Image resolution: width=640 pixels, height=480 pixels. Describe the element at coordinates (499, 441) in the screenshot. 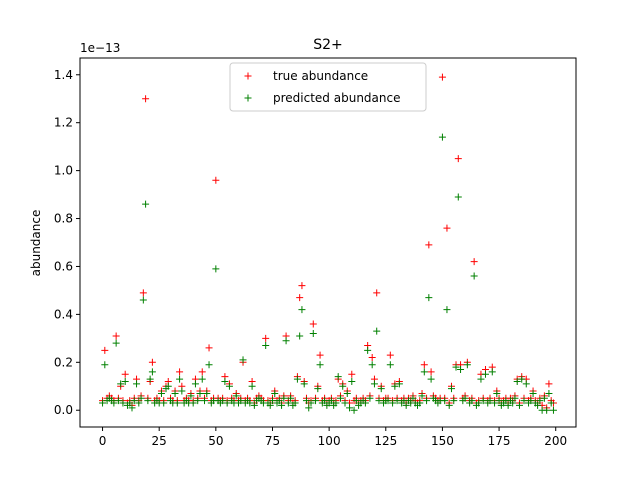

I see `x-tick-label: 175` at that location.